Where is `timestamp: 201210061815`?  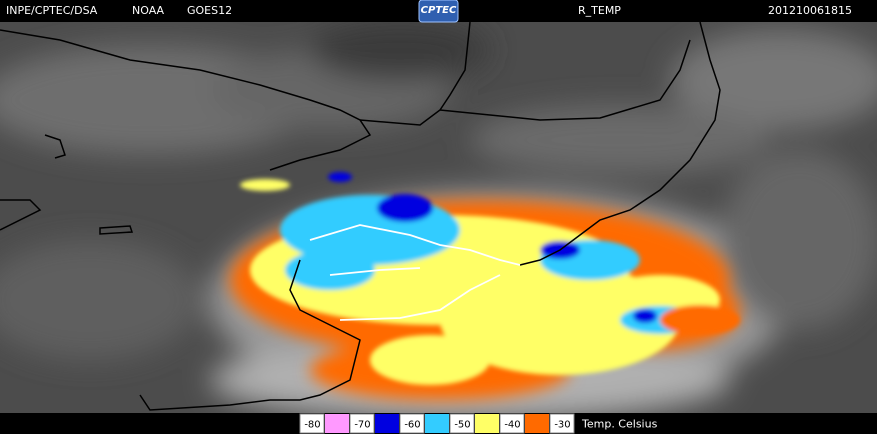 timestamp: 201210061815 is located at coordinates (810, 10).